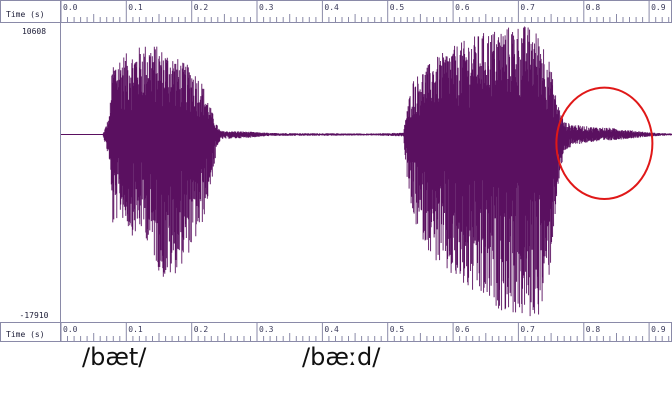 This screenshot has width=672, height=394. Describe the element at coordinates (201, 329) in the screenshot. I see `bottom-tick-label: 0.2` at that location.